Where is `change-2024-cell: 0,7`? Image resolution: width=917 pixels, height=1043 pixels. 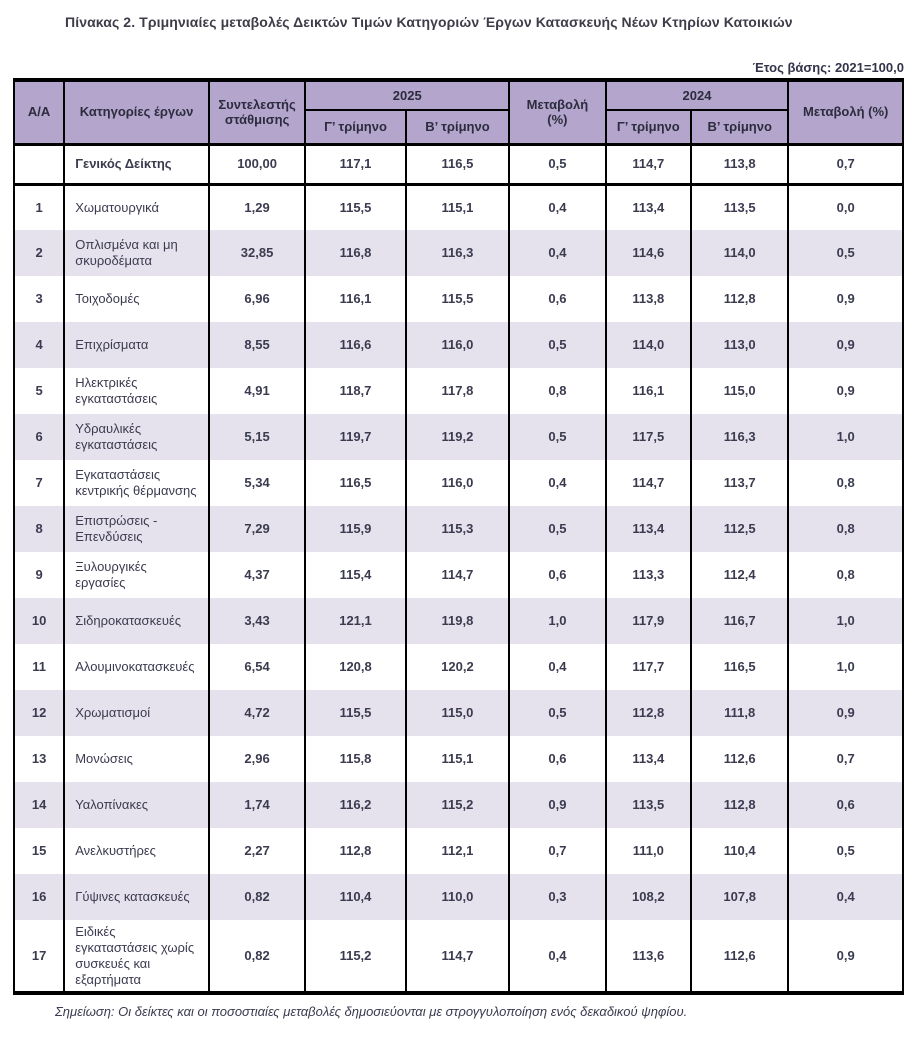
change-2024-cell: 0,7 is located at coordinates (845, 759).